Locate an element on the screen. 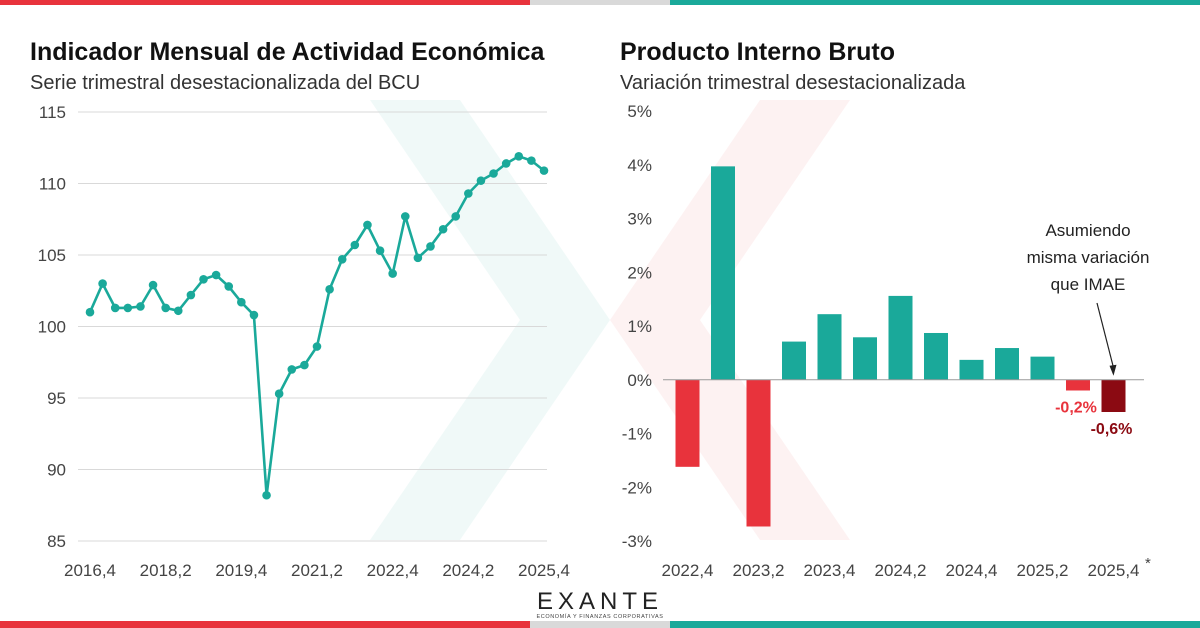 This screenshot has height=628, width=1200. bottom-brand-bar is located at coordinates (600, 624).